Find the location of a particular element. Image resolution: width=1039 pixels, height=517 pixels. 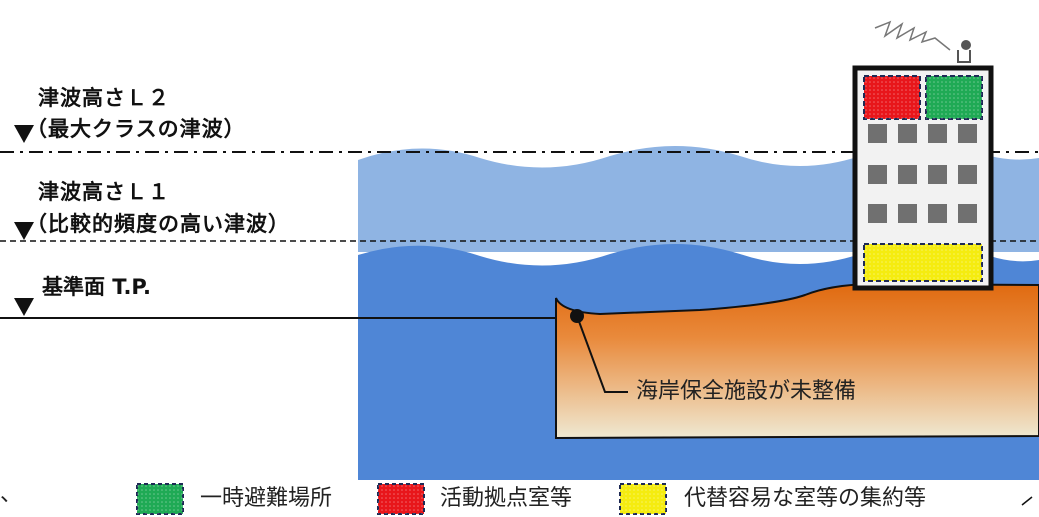

building is located at coordinates (923, 178).